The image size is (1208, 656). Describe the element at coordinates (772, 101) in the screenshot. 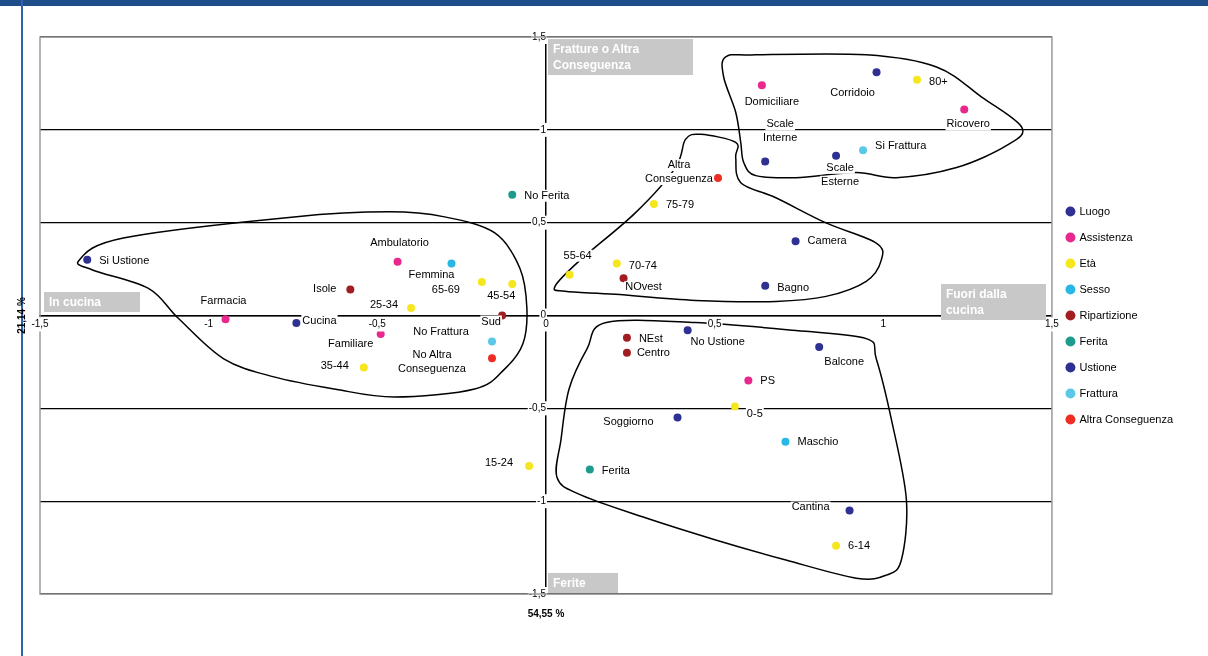

I see `annotation: Domiciliare` at that location.